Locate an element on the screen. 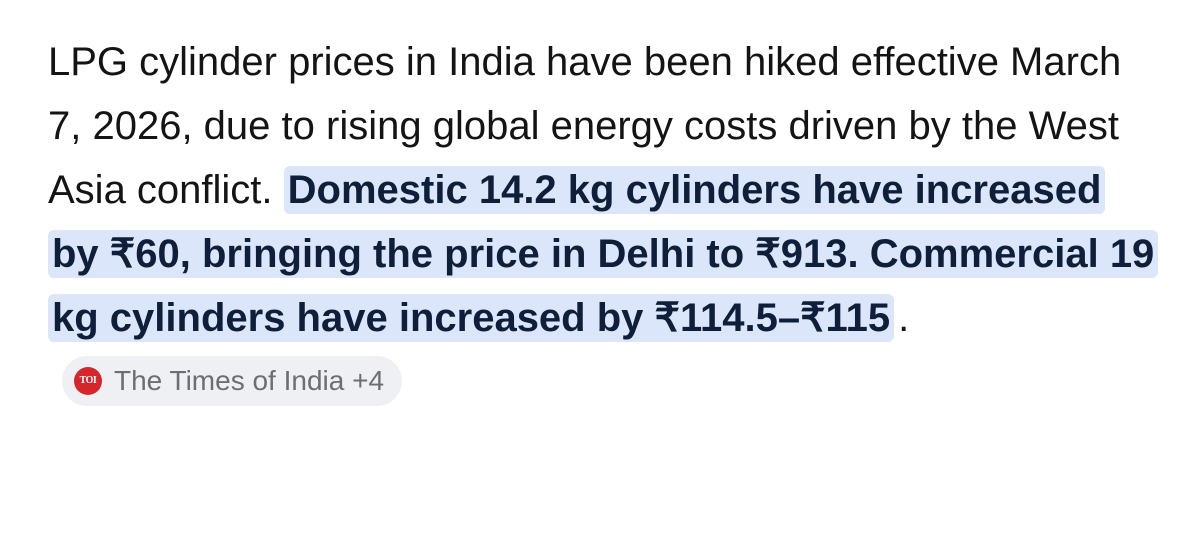 Image resolution: width=1200 pixels, height=536 pixels. source-chip-label: The Times of India +4 is located at coordinates (249, 381).